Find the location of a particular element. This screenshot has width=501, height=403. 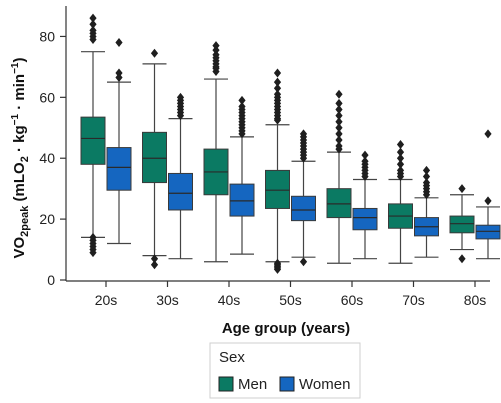

box-women-60s is located at coordinates (365, 205).